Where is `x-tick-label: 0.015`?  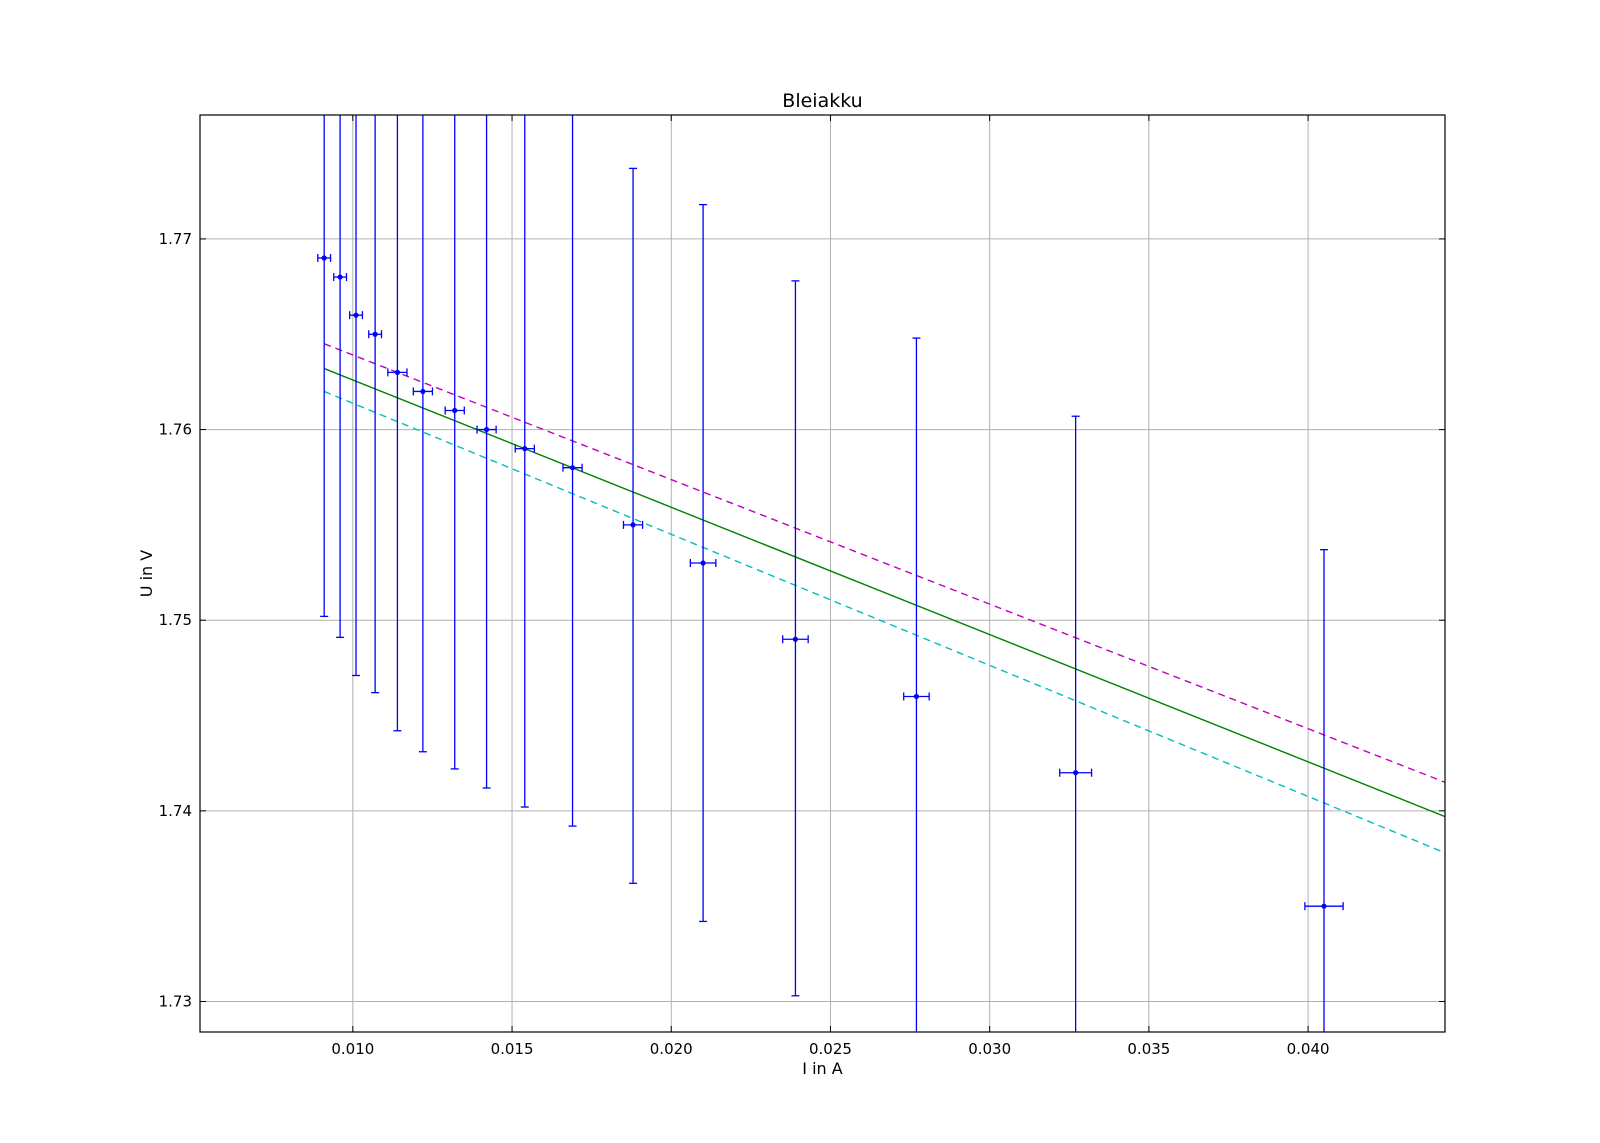
x-tick-label: 0.015 is located at coordinates (512, 1049).